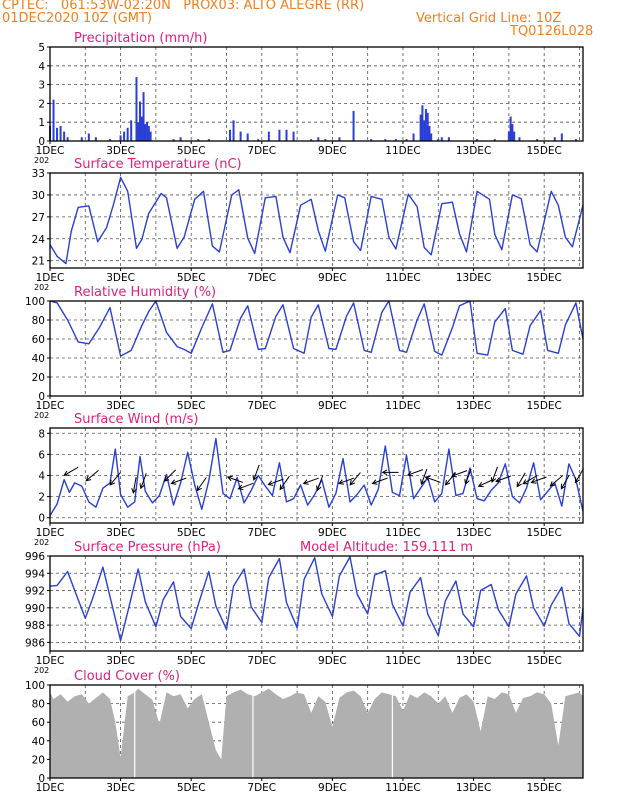 This screenshot has width=618, height=800. I want to click on x-tick-label: 3DEC, so click(120, 788).